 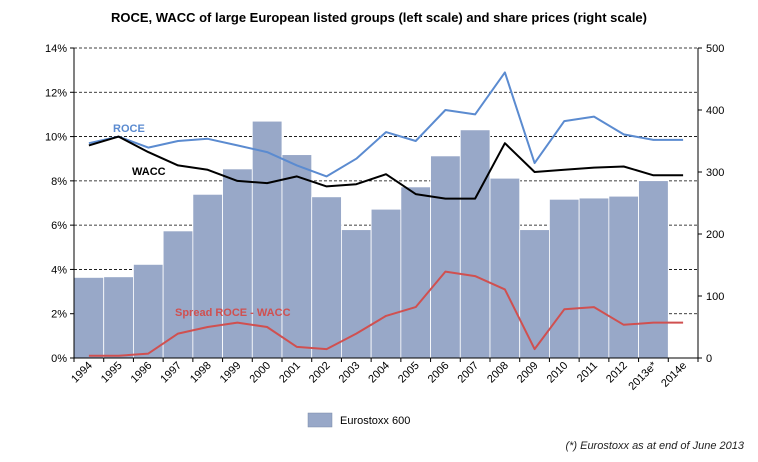 What do you see at coordinates (260, 373) in the screenshot?
I see `x-tick-label: 2000` at bounding box center [260, 373].